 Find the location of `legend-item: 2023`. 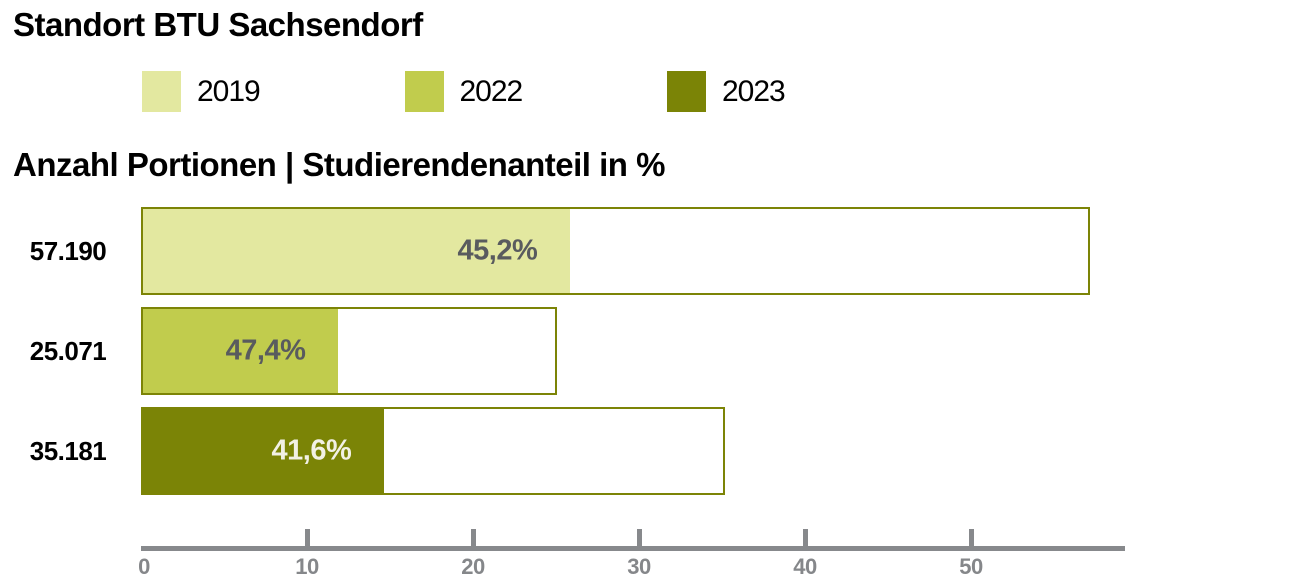

legend-item: 2023 is located at coordinates (767, 92).